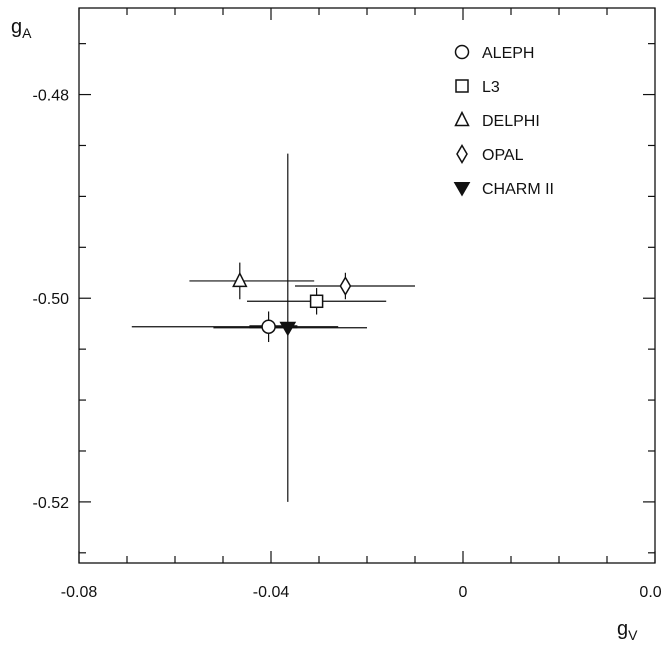 The height and width of the screenshot is (649, 662). I want to click on y-axis-title-subscript: A, so click(27, 33).